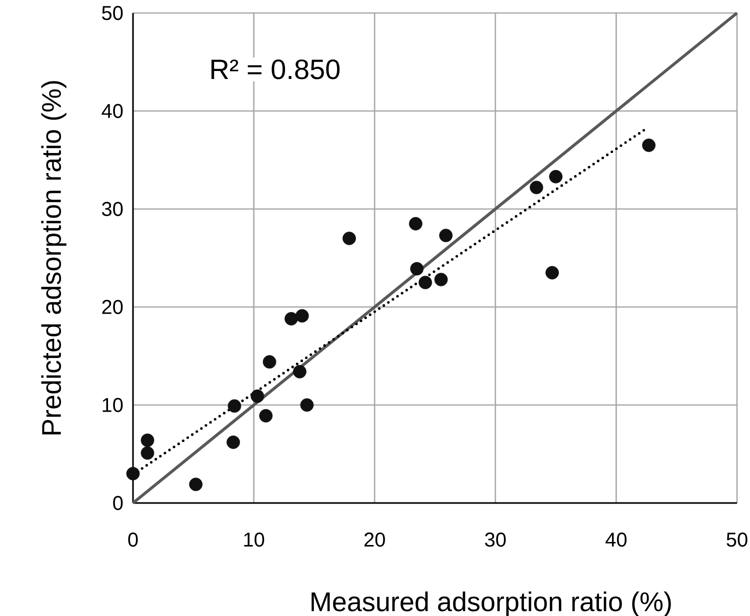  I want to click on y-tick-label: 20, so click(112, 307).